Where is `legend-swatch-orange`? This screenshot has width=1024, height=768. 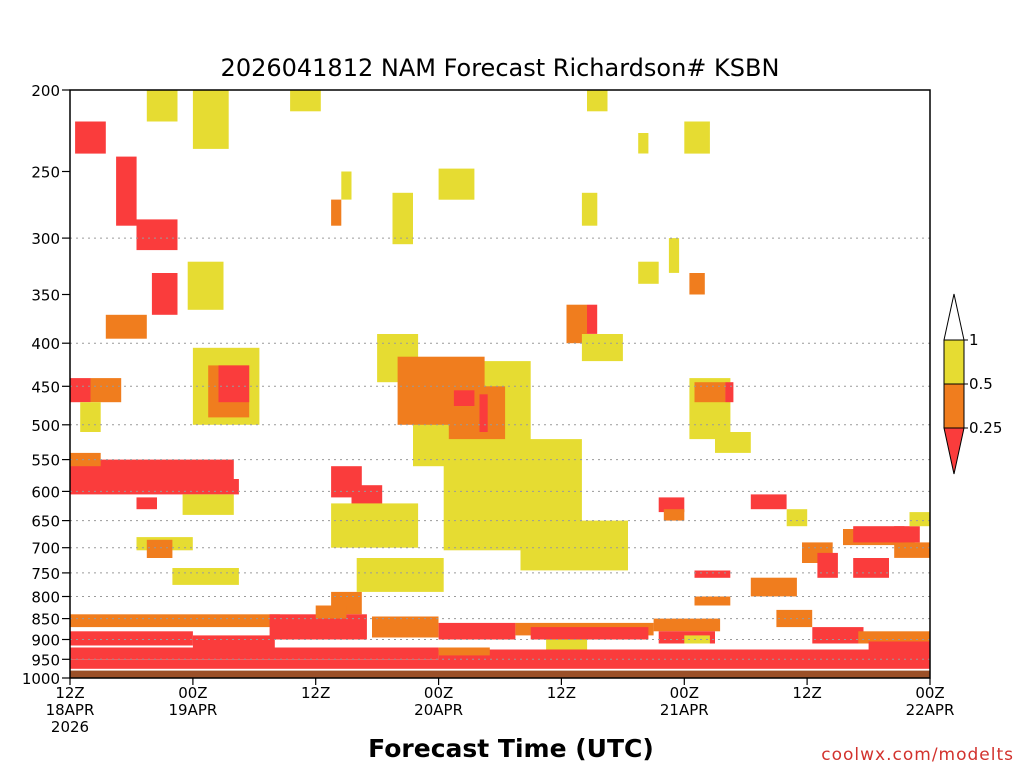 legend-swatch-orange is located at coordinates (954, 406).